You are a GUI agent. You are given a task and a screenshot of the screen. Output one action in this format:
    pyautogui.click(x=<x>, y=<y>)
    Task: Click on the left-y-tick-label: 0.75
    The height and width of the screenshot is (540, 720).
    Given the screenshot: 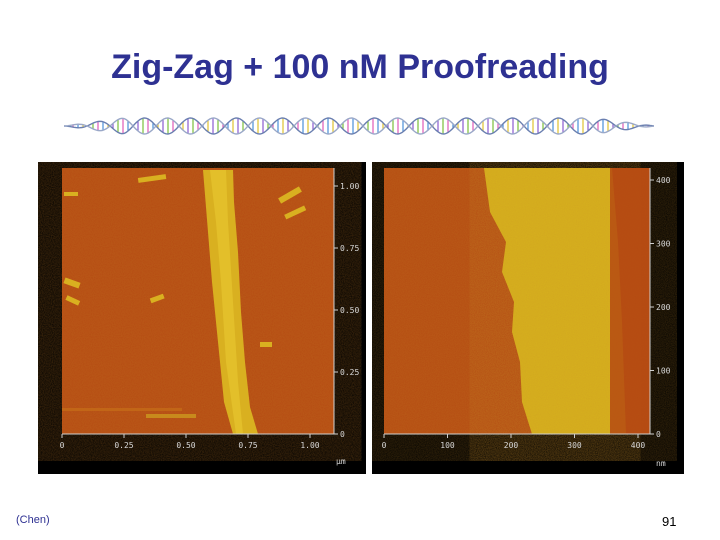 What is the action you would take?
    pyautogui.click(x=349, y=248)
    